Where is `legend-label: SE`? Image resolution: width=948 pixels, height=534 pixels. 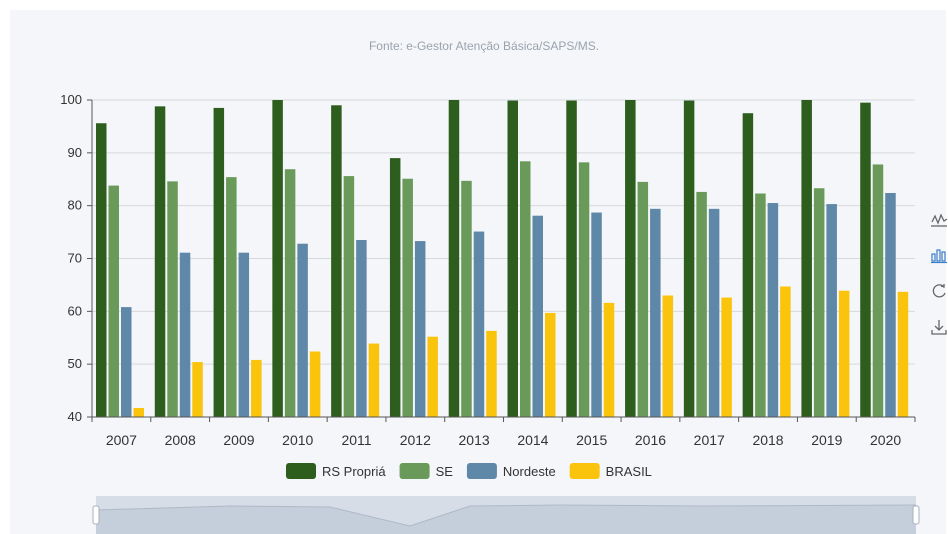
legend-label: SE is located at coordinates (445, 471).